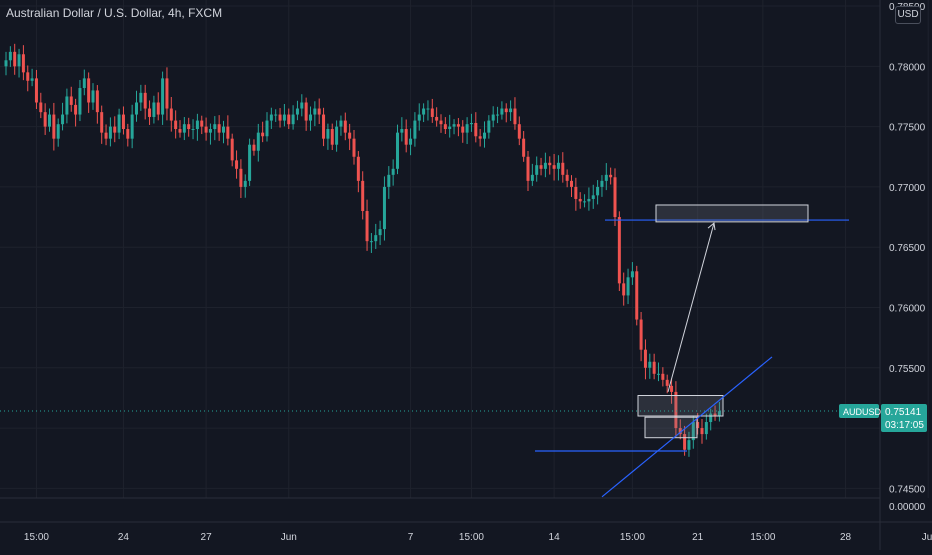 The image size is (932, 555). I want to click on candle-countdown: 03:17:05, so click(904, 425).